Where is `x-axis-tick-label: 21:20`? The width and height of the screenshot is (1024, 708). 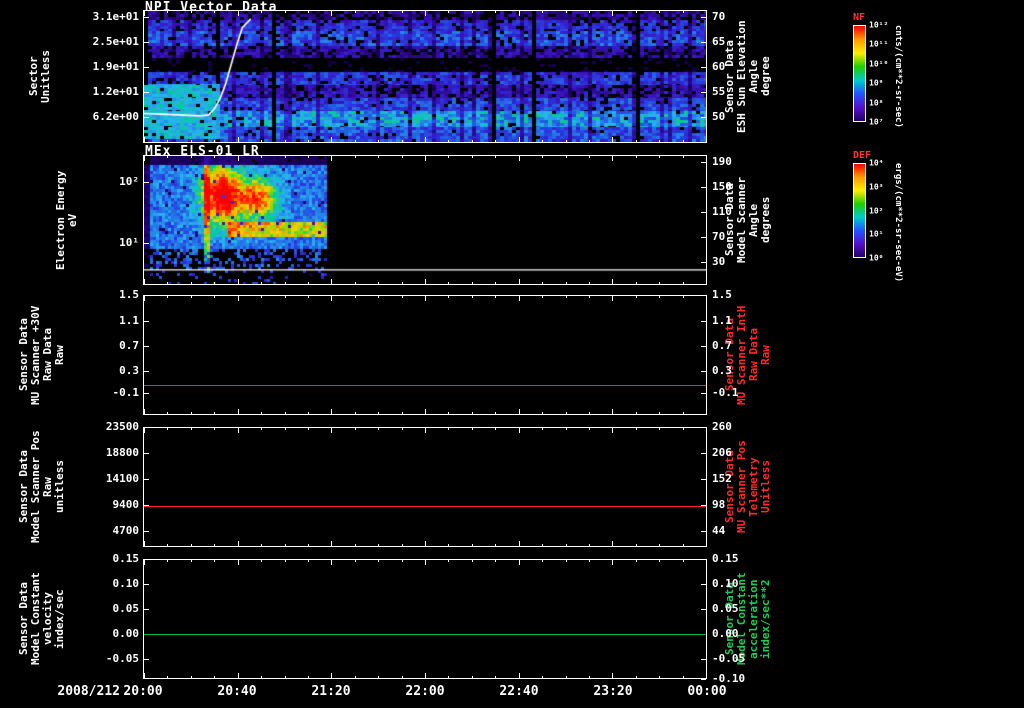
x-axis-tick-label: 21:20 is located at coordinates (331, 691).